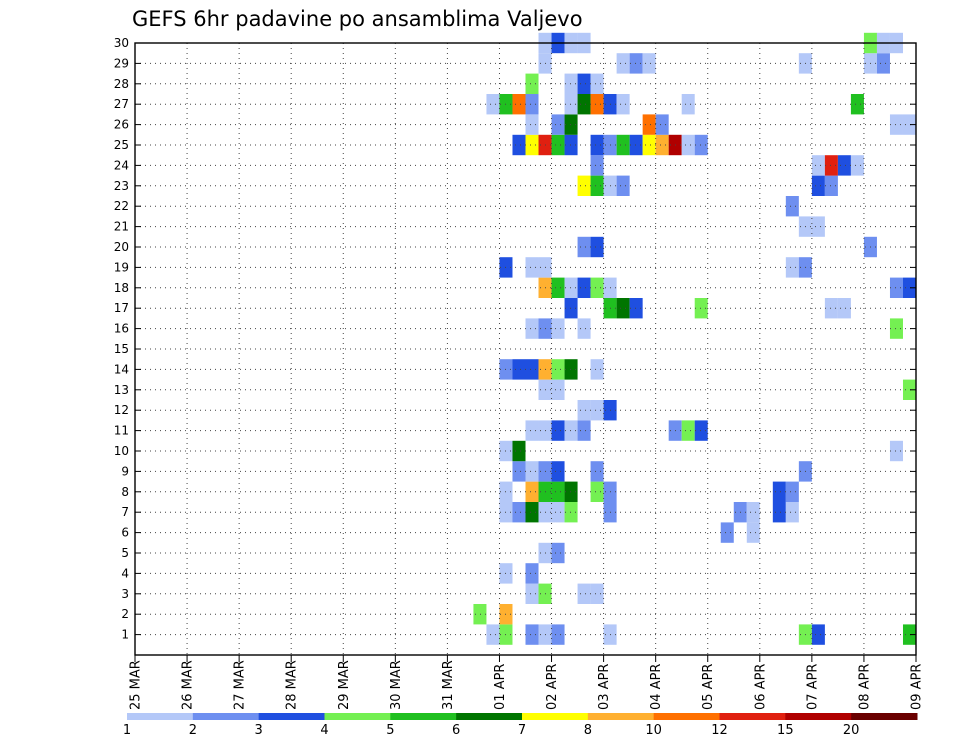 Image resolution: width=960 pixels, height=742 pixels. What do you see at coordinates (851, 730) in the screenshot?
I see `colorbar-label: 20` at bounding box center [851, 730].